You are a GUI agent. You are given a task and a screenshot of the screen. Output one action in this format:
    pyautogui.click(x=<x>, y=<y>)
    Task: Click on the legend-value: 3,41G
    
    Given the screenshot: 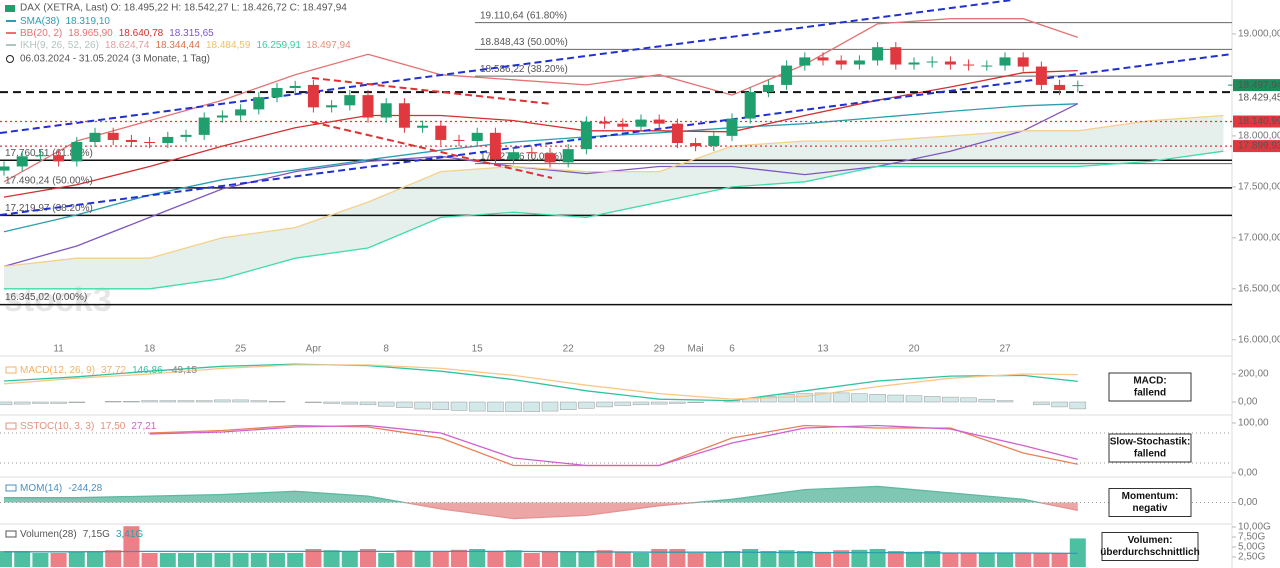 What is the action you would take?
    pyautogui.click(x=129, y=534)
    